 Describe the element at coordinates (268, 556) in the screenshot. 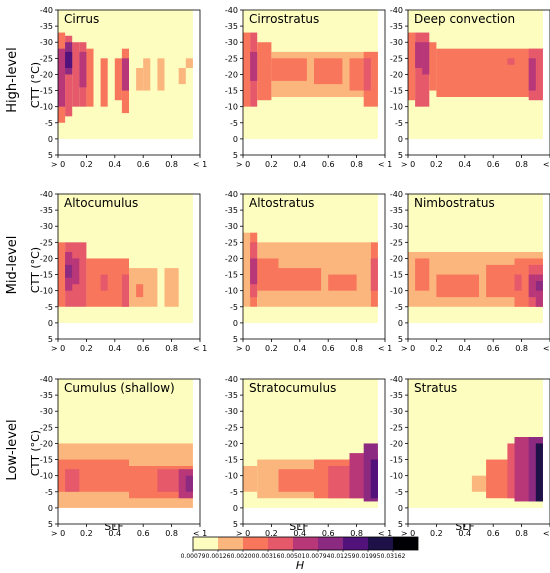

I see `colorbar-tick-label: 0.00316` at that location.